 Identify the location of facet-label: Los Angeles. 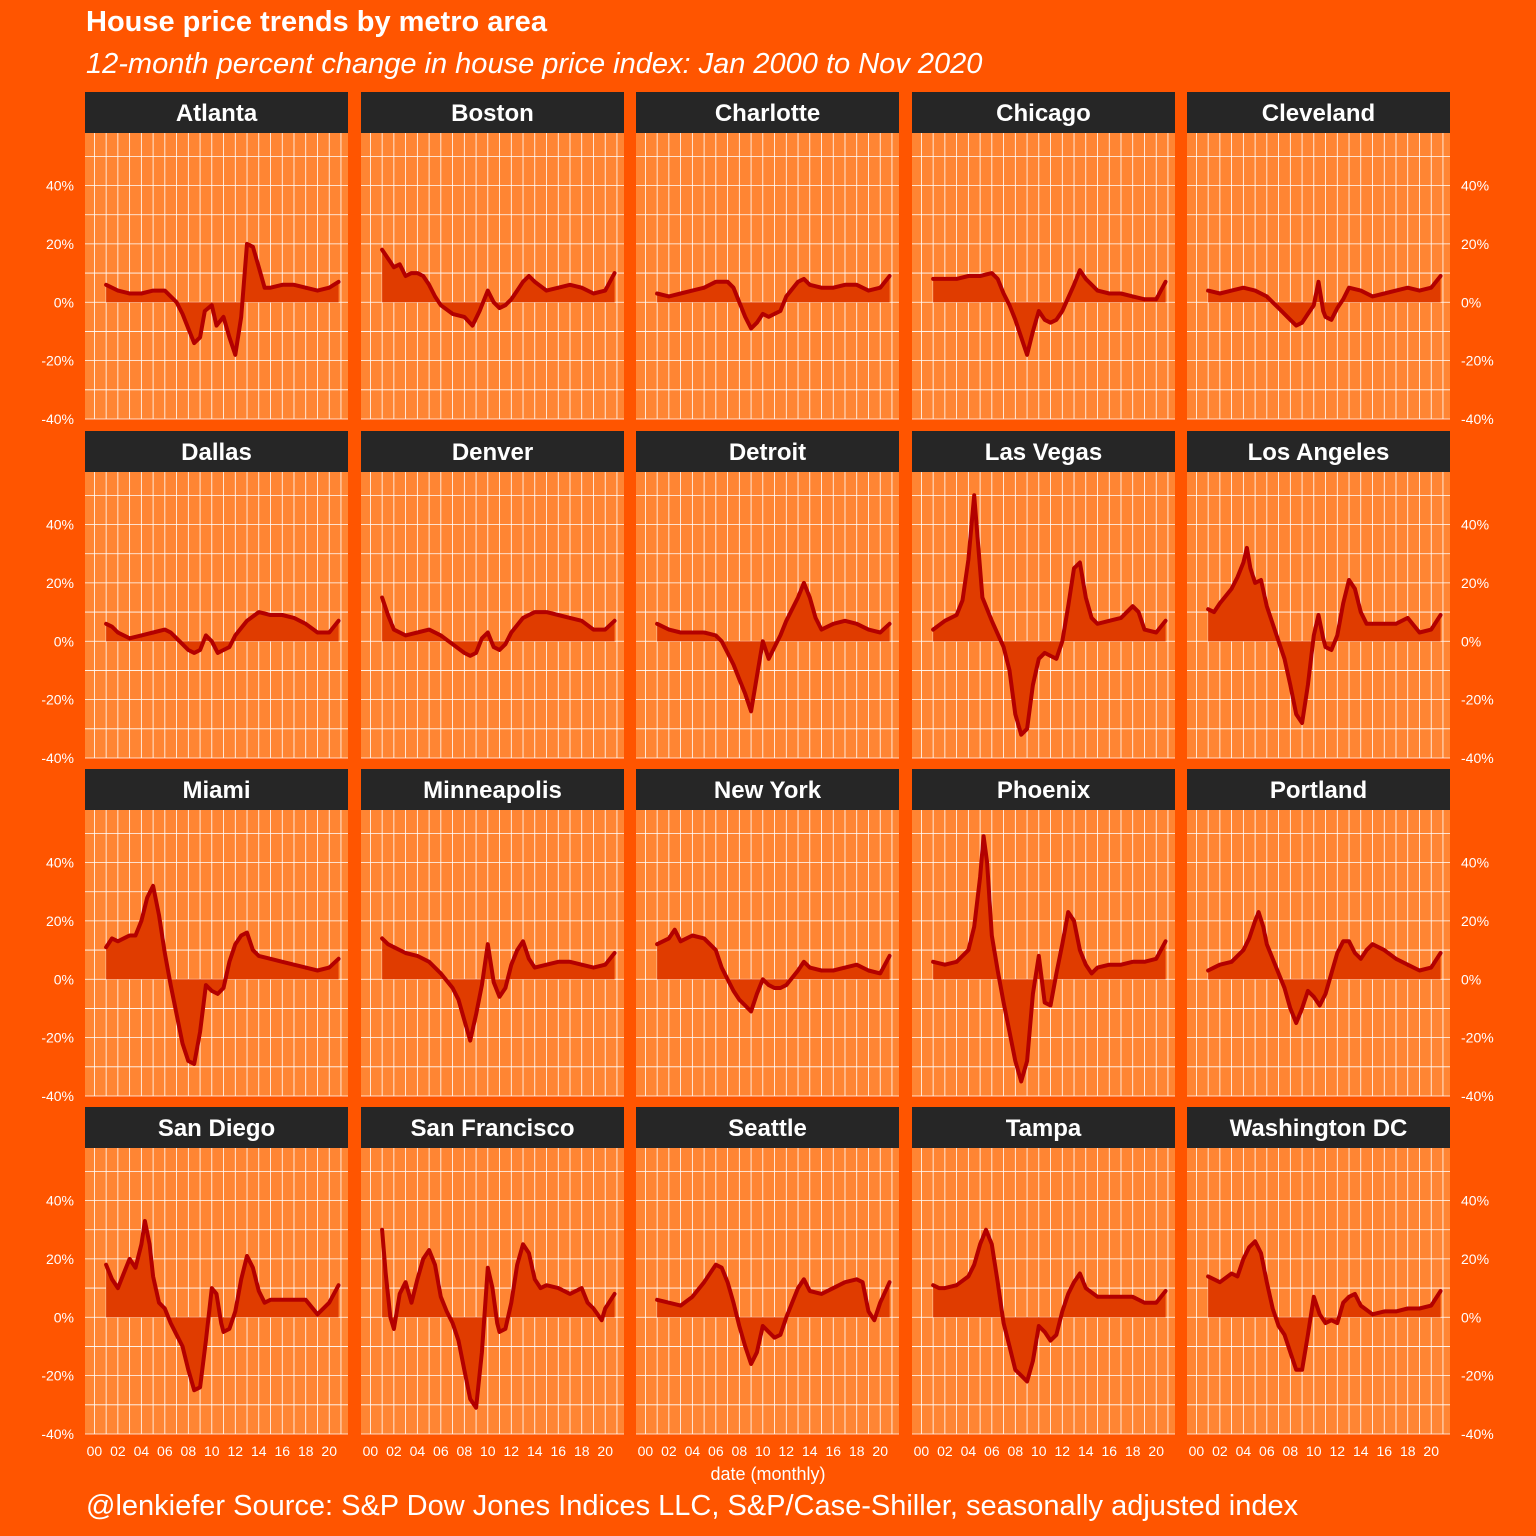
(1319, 452).